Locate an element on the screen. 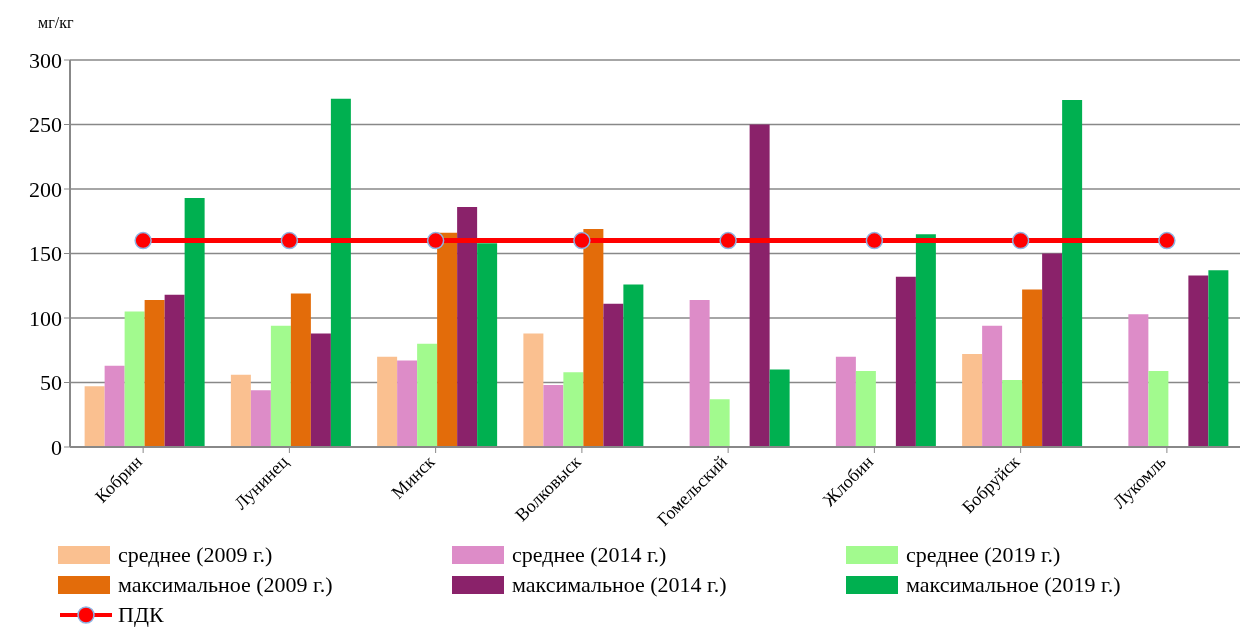 Image resolution: width=1248 pixels, height=632 pixels. y-tick-label: 0 is located at coordinates (56, 447).